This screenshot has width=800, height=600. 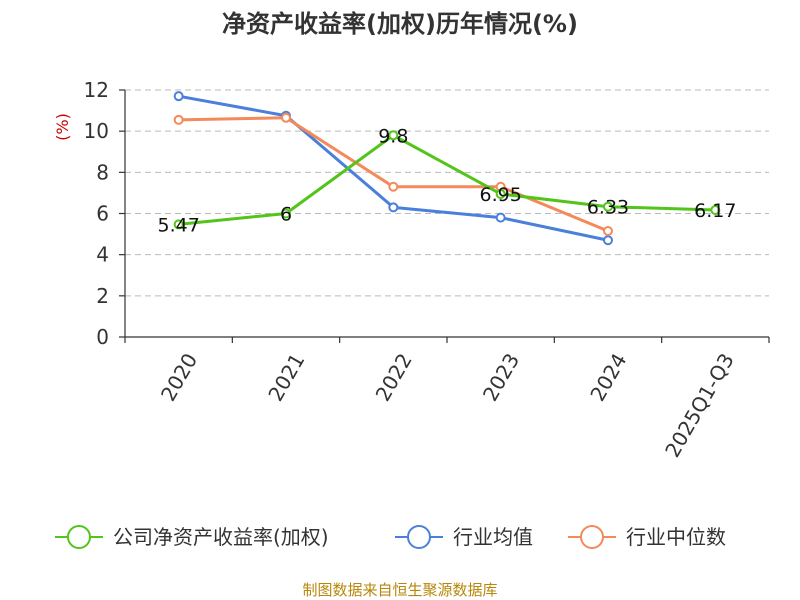 I want to click on legend-item: 公司净资产收益率(加权), so click(x=192, y=537).